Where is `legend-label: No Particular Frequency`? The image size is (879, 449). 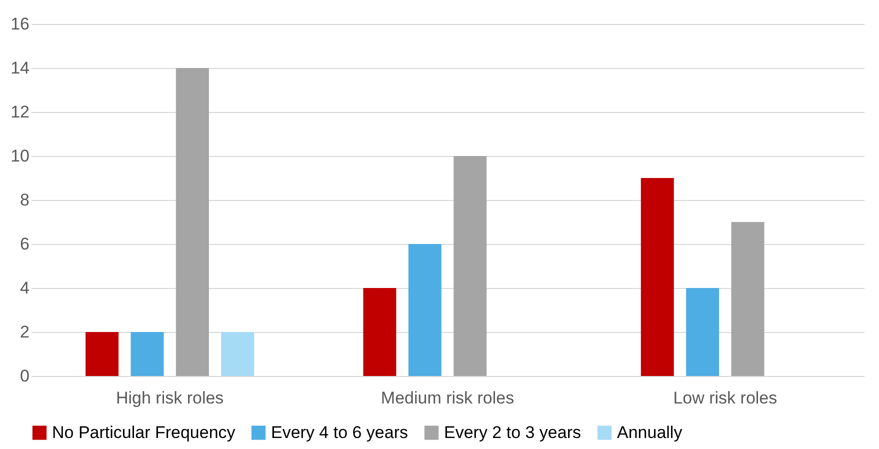 legend-label: No Particular Frequency is located at coordinates (144, 432).